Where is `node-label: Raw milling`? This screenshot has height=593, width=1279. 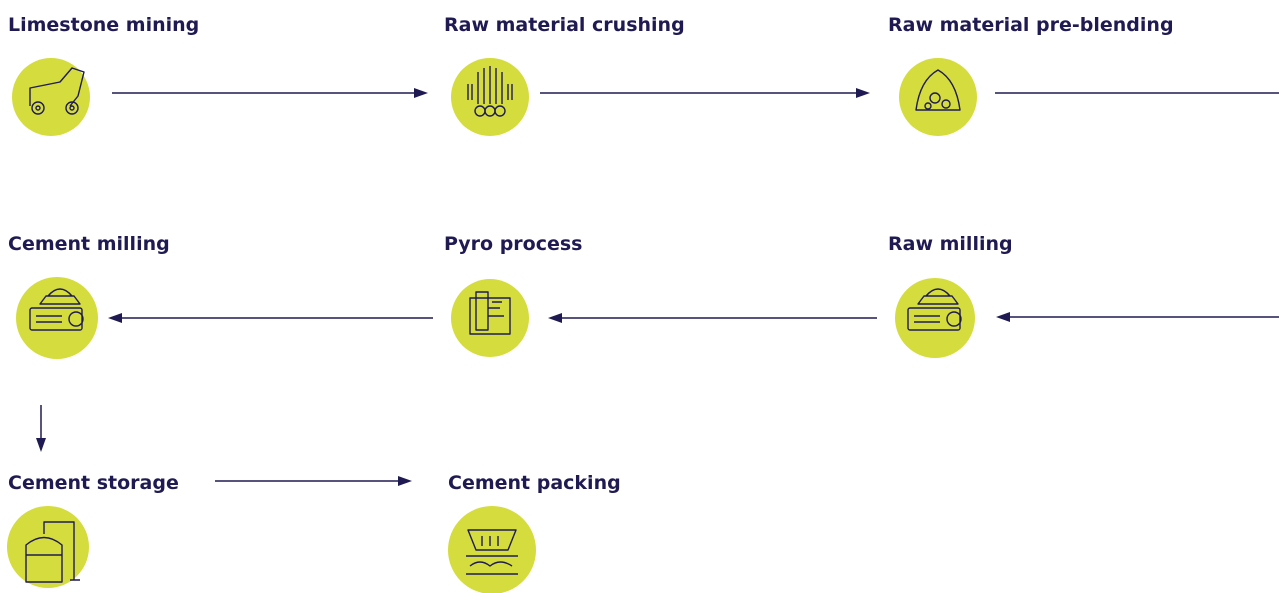 node-label: Raw milling is located at coordinates (950, 244).